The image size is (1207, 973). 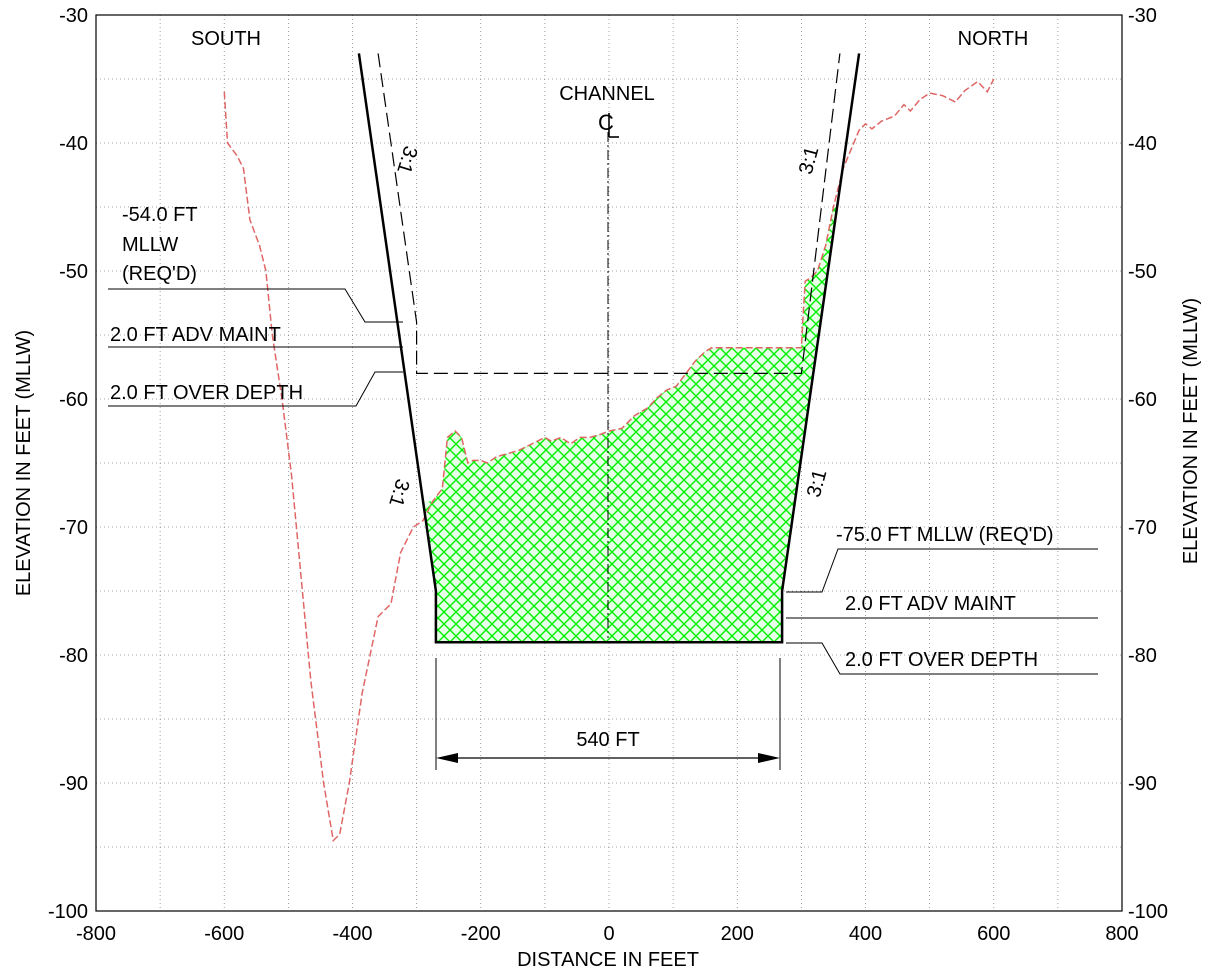 What do you see at coordinates (993, 934) in the screenshot?
I see `x-tick-label: 600` at bounding box center [993, 934].